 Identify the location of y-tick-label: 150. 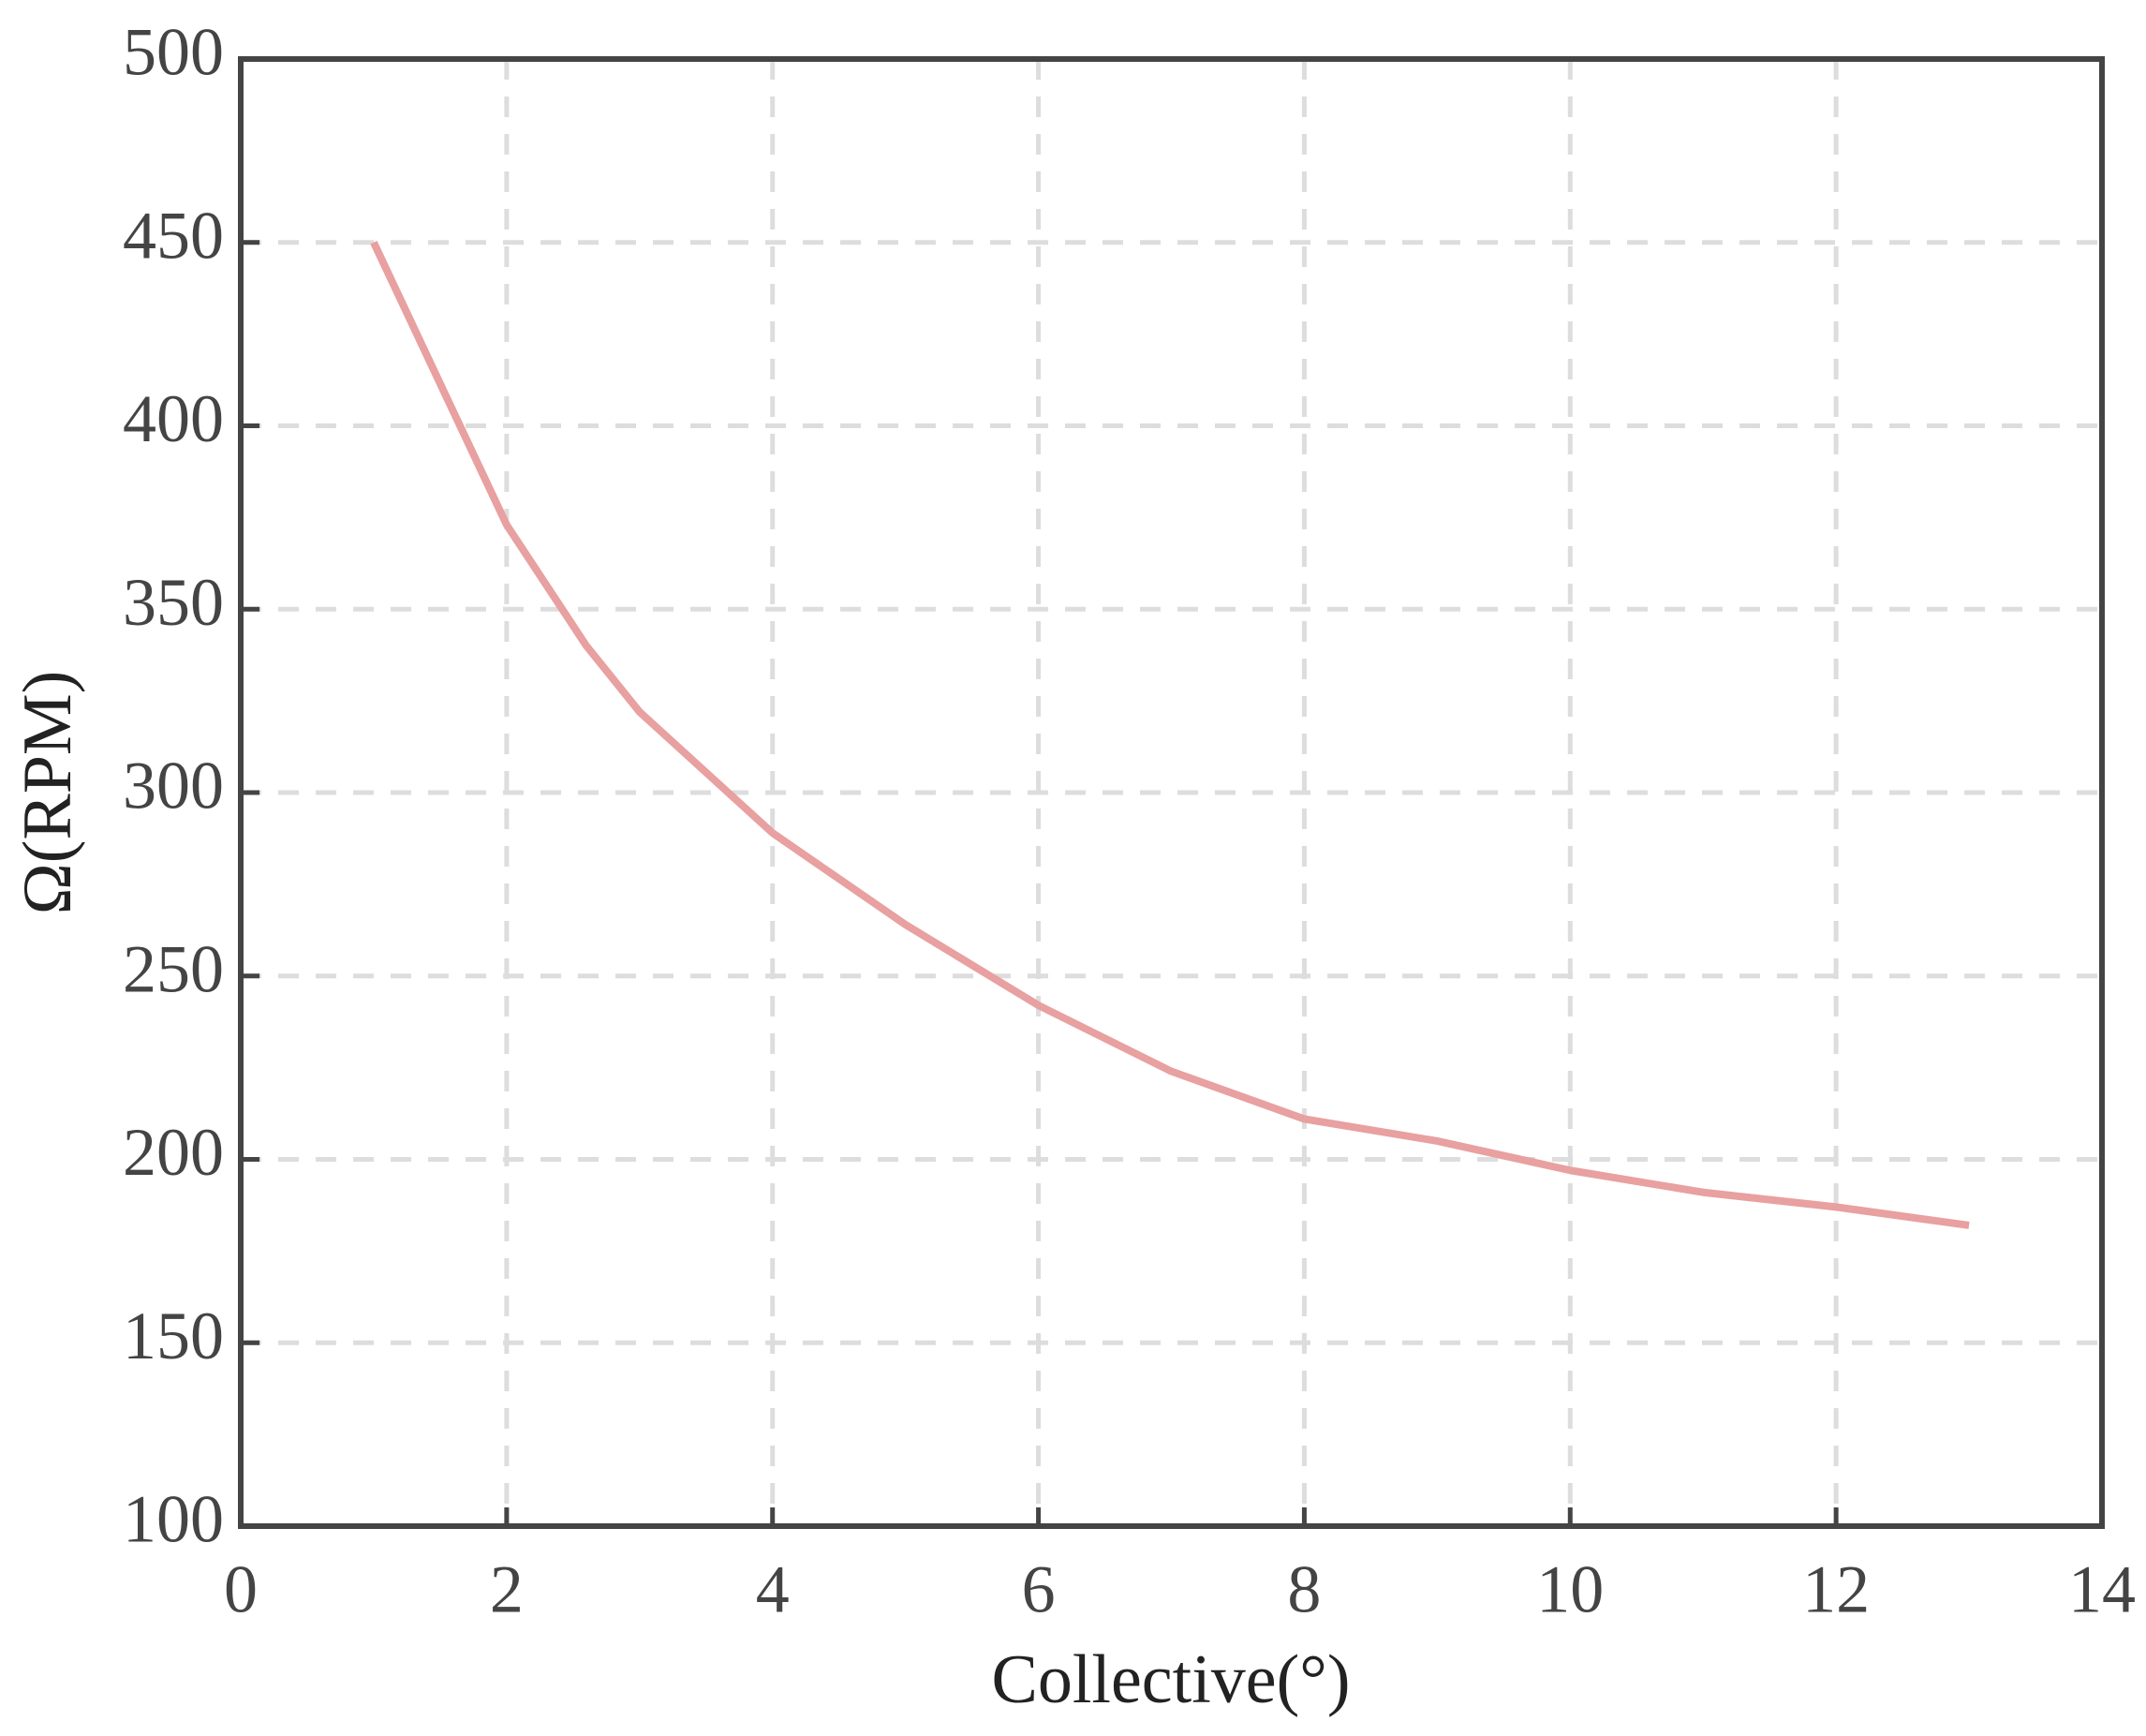
(173, 1335).